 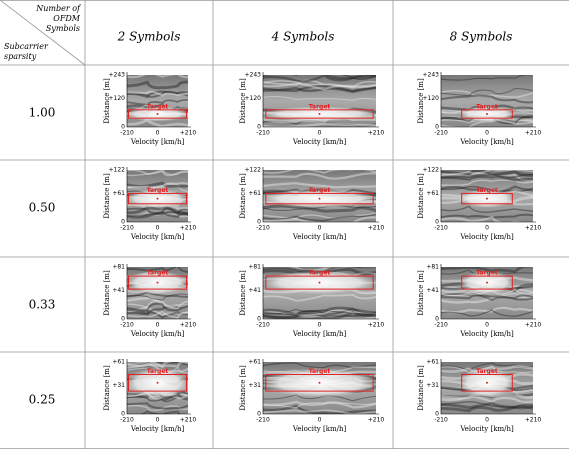 I want to click on column-header: 2 Symbols, so click(x=149, y=37).